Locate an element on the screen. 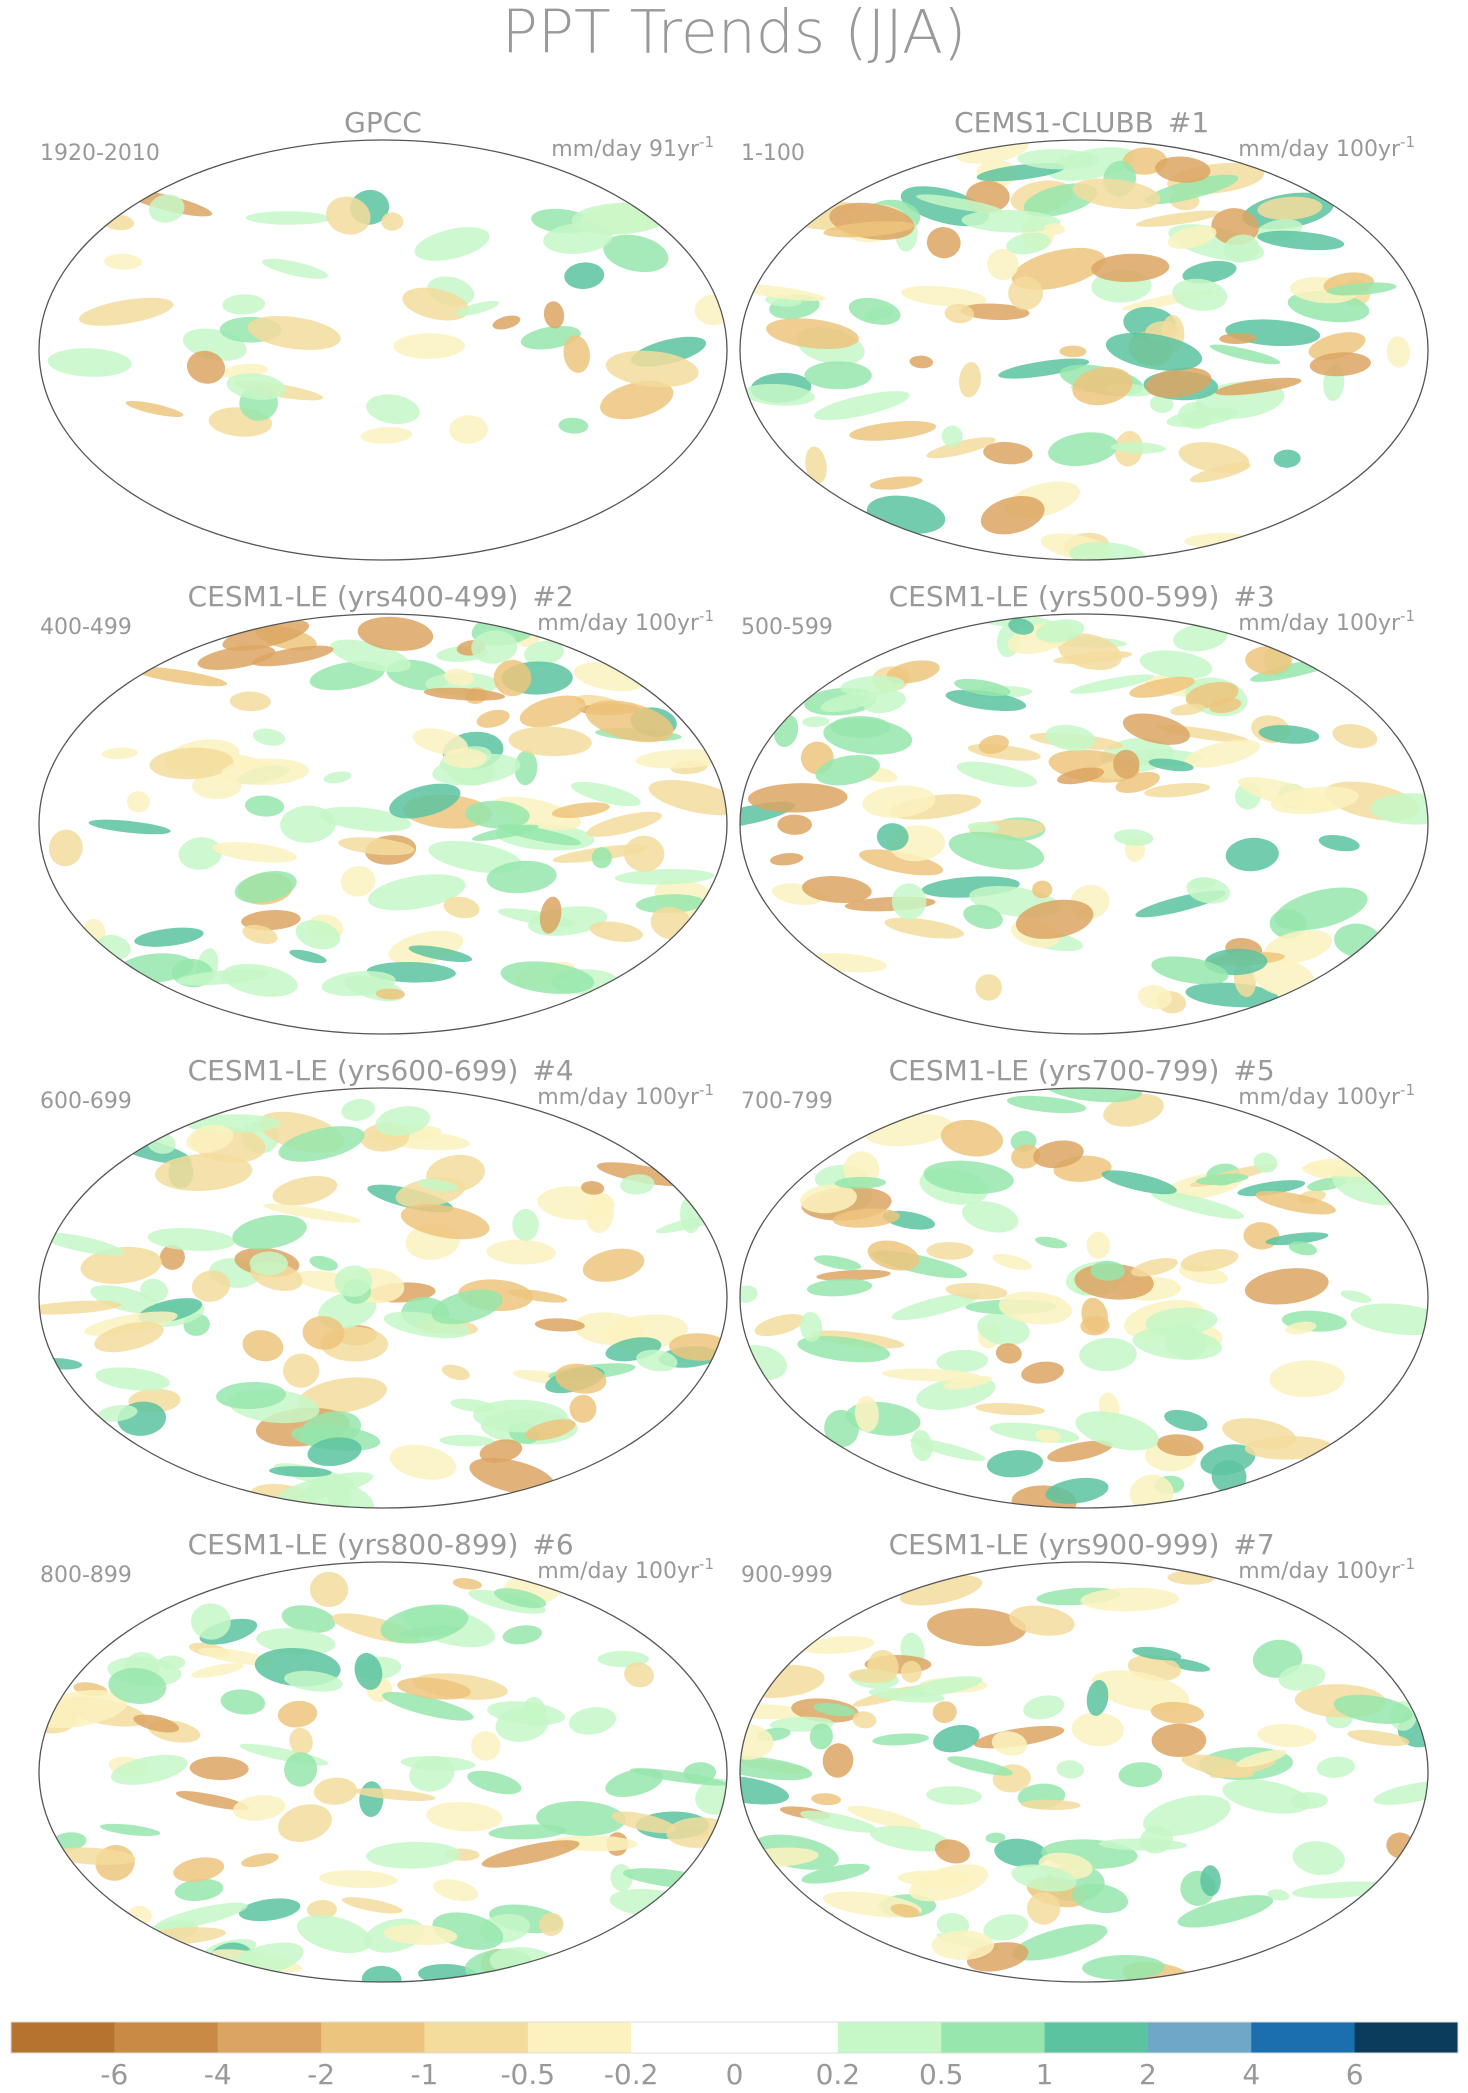  panel-number: #1 is located at coordinates (1188, 122).